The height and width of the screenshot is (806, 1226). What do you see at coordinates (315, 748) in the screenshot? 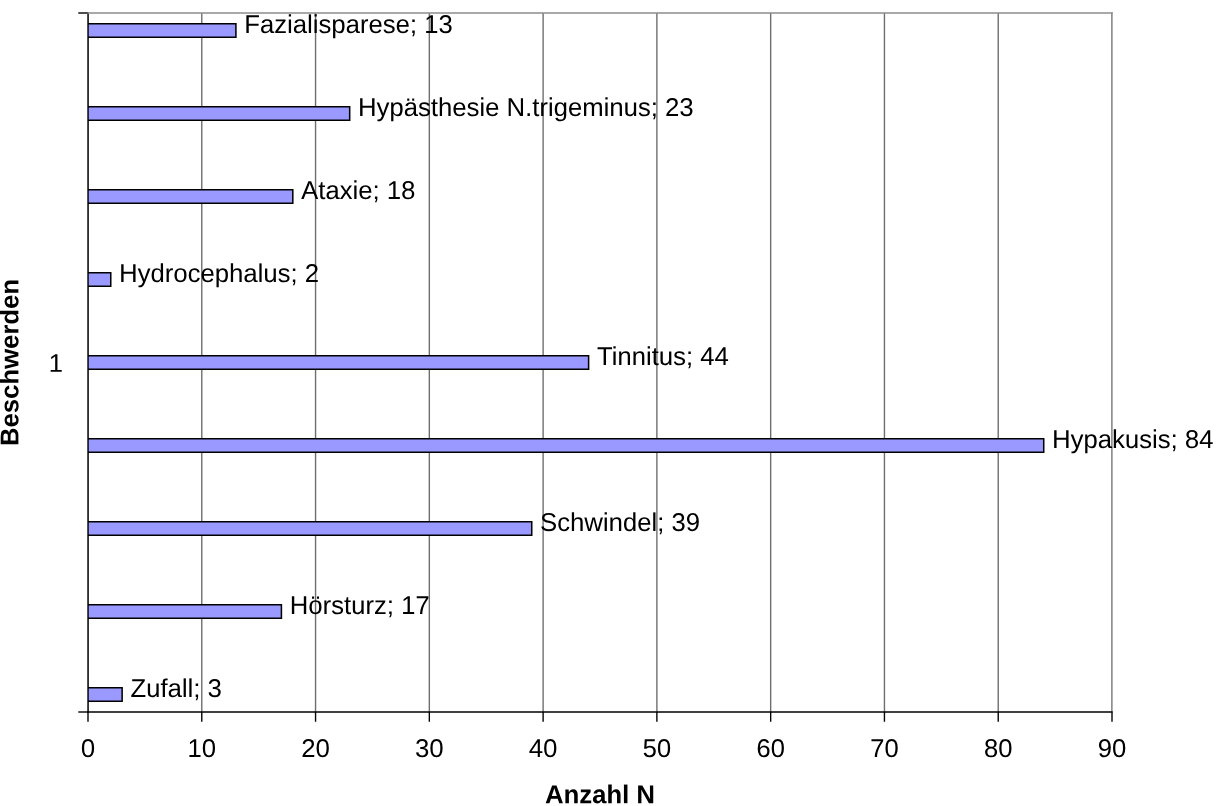
I see `x-tick-label: 20` at bounding box center [315, 748].